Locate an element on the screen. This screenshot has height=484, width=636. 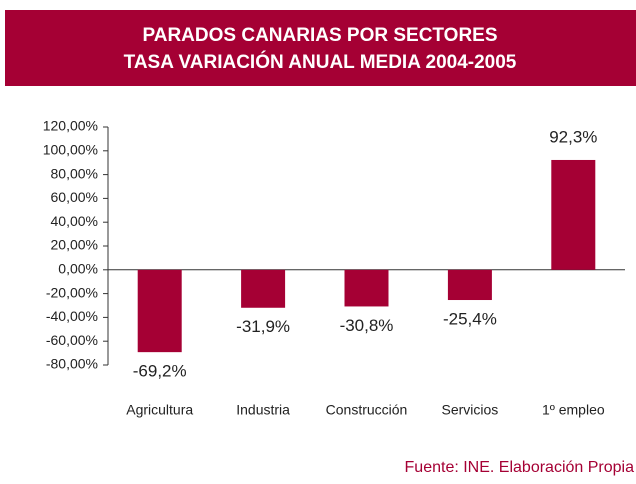
y-tick-label: -20,00% is located at coordinates (72, 292).